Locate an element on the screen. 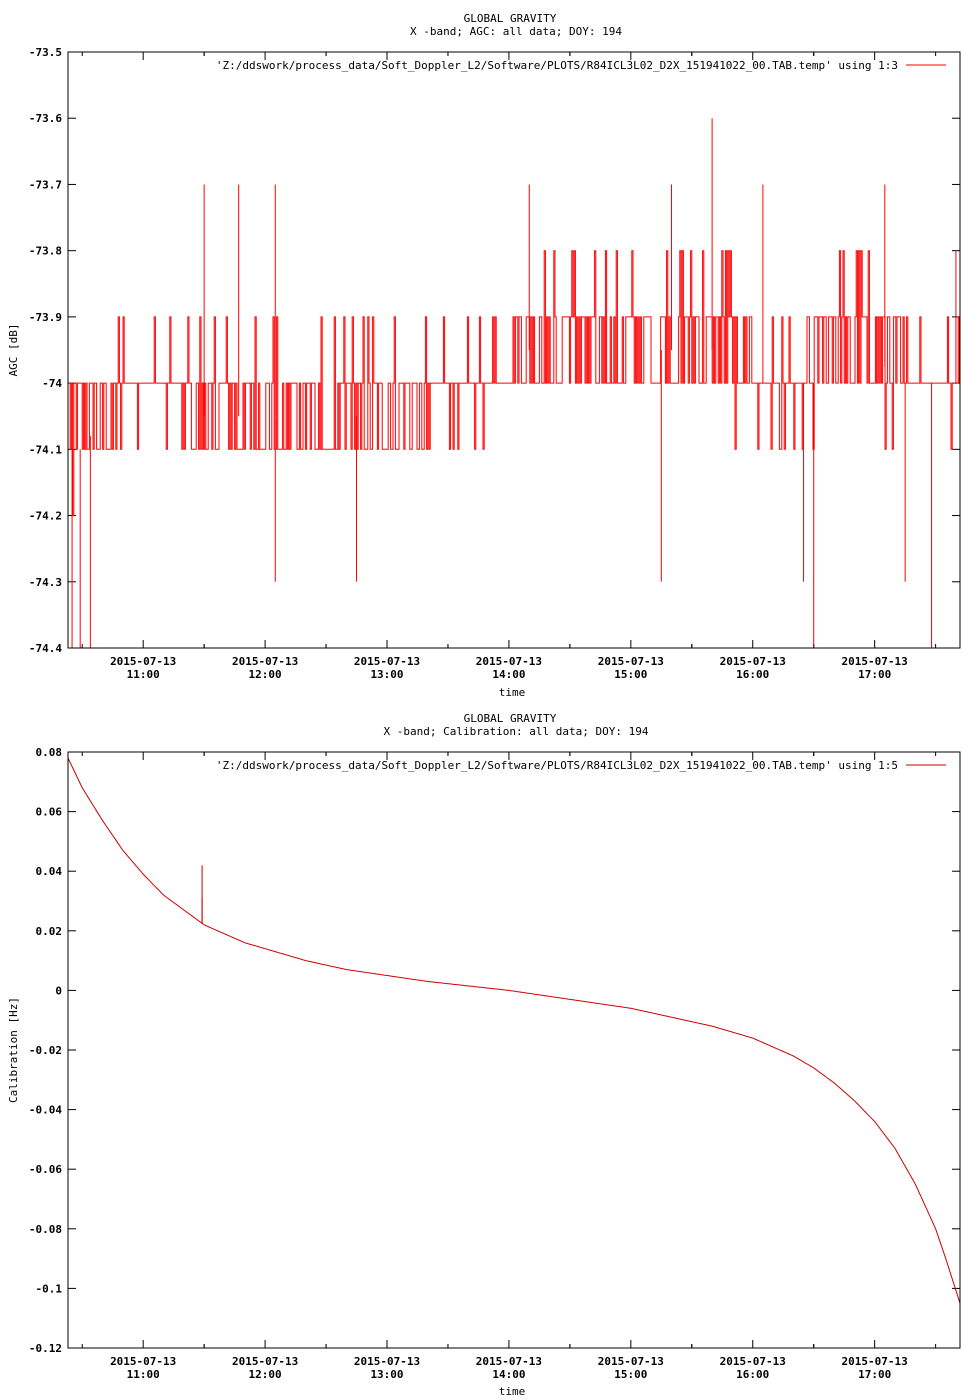  chart-agc-y-tick-label: -73.8 is located at coordinates (45, 251).